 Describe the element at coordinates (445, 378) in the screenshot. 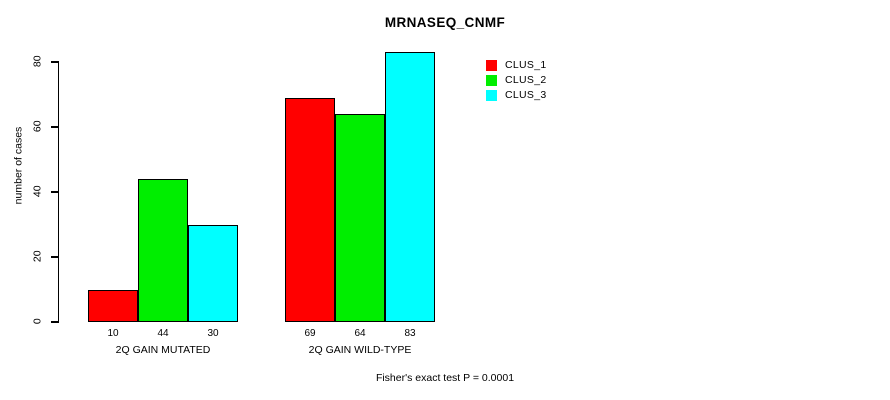

I see `statistical-test-annotation: Fisher's exact test P = 0.0001` at that location.